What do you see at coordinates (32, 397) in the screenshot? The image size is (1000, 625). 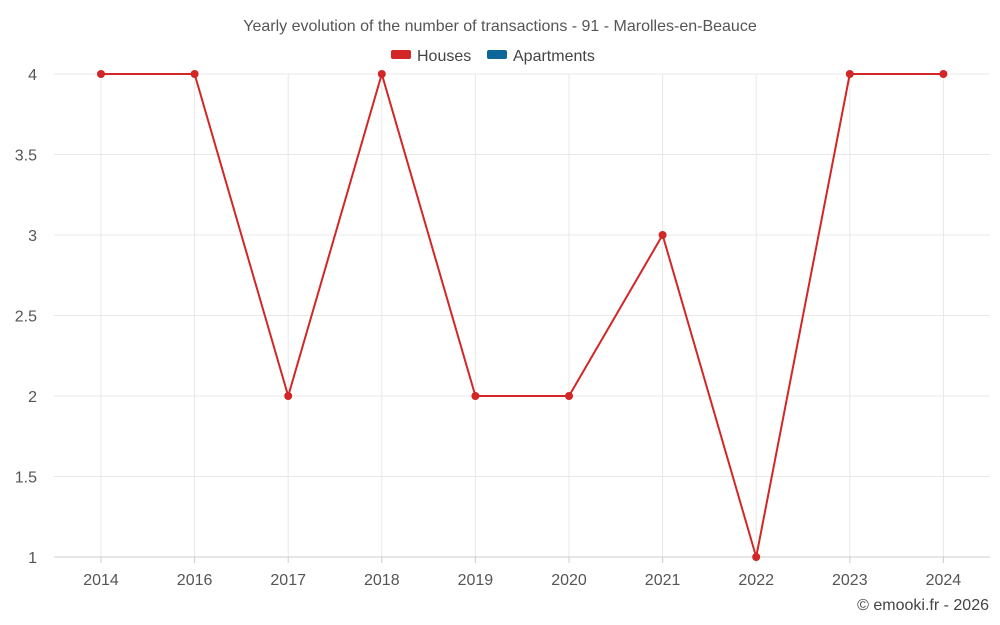 I see `y-tick-label: 2` at bounding box center [32, 397].